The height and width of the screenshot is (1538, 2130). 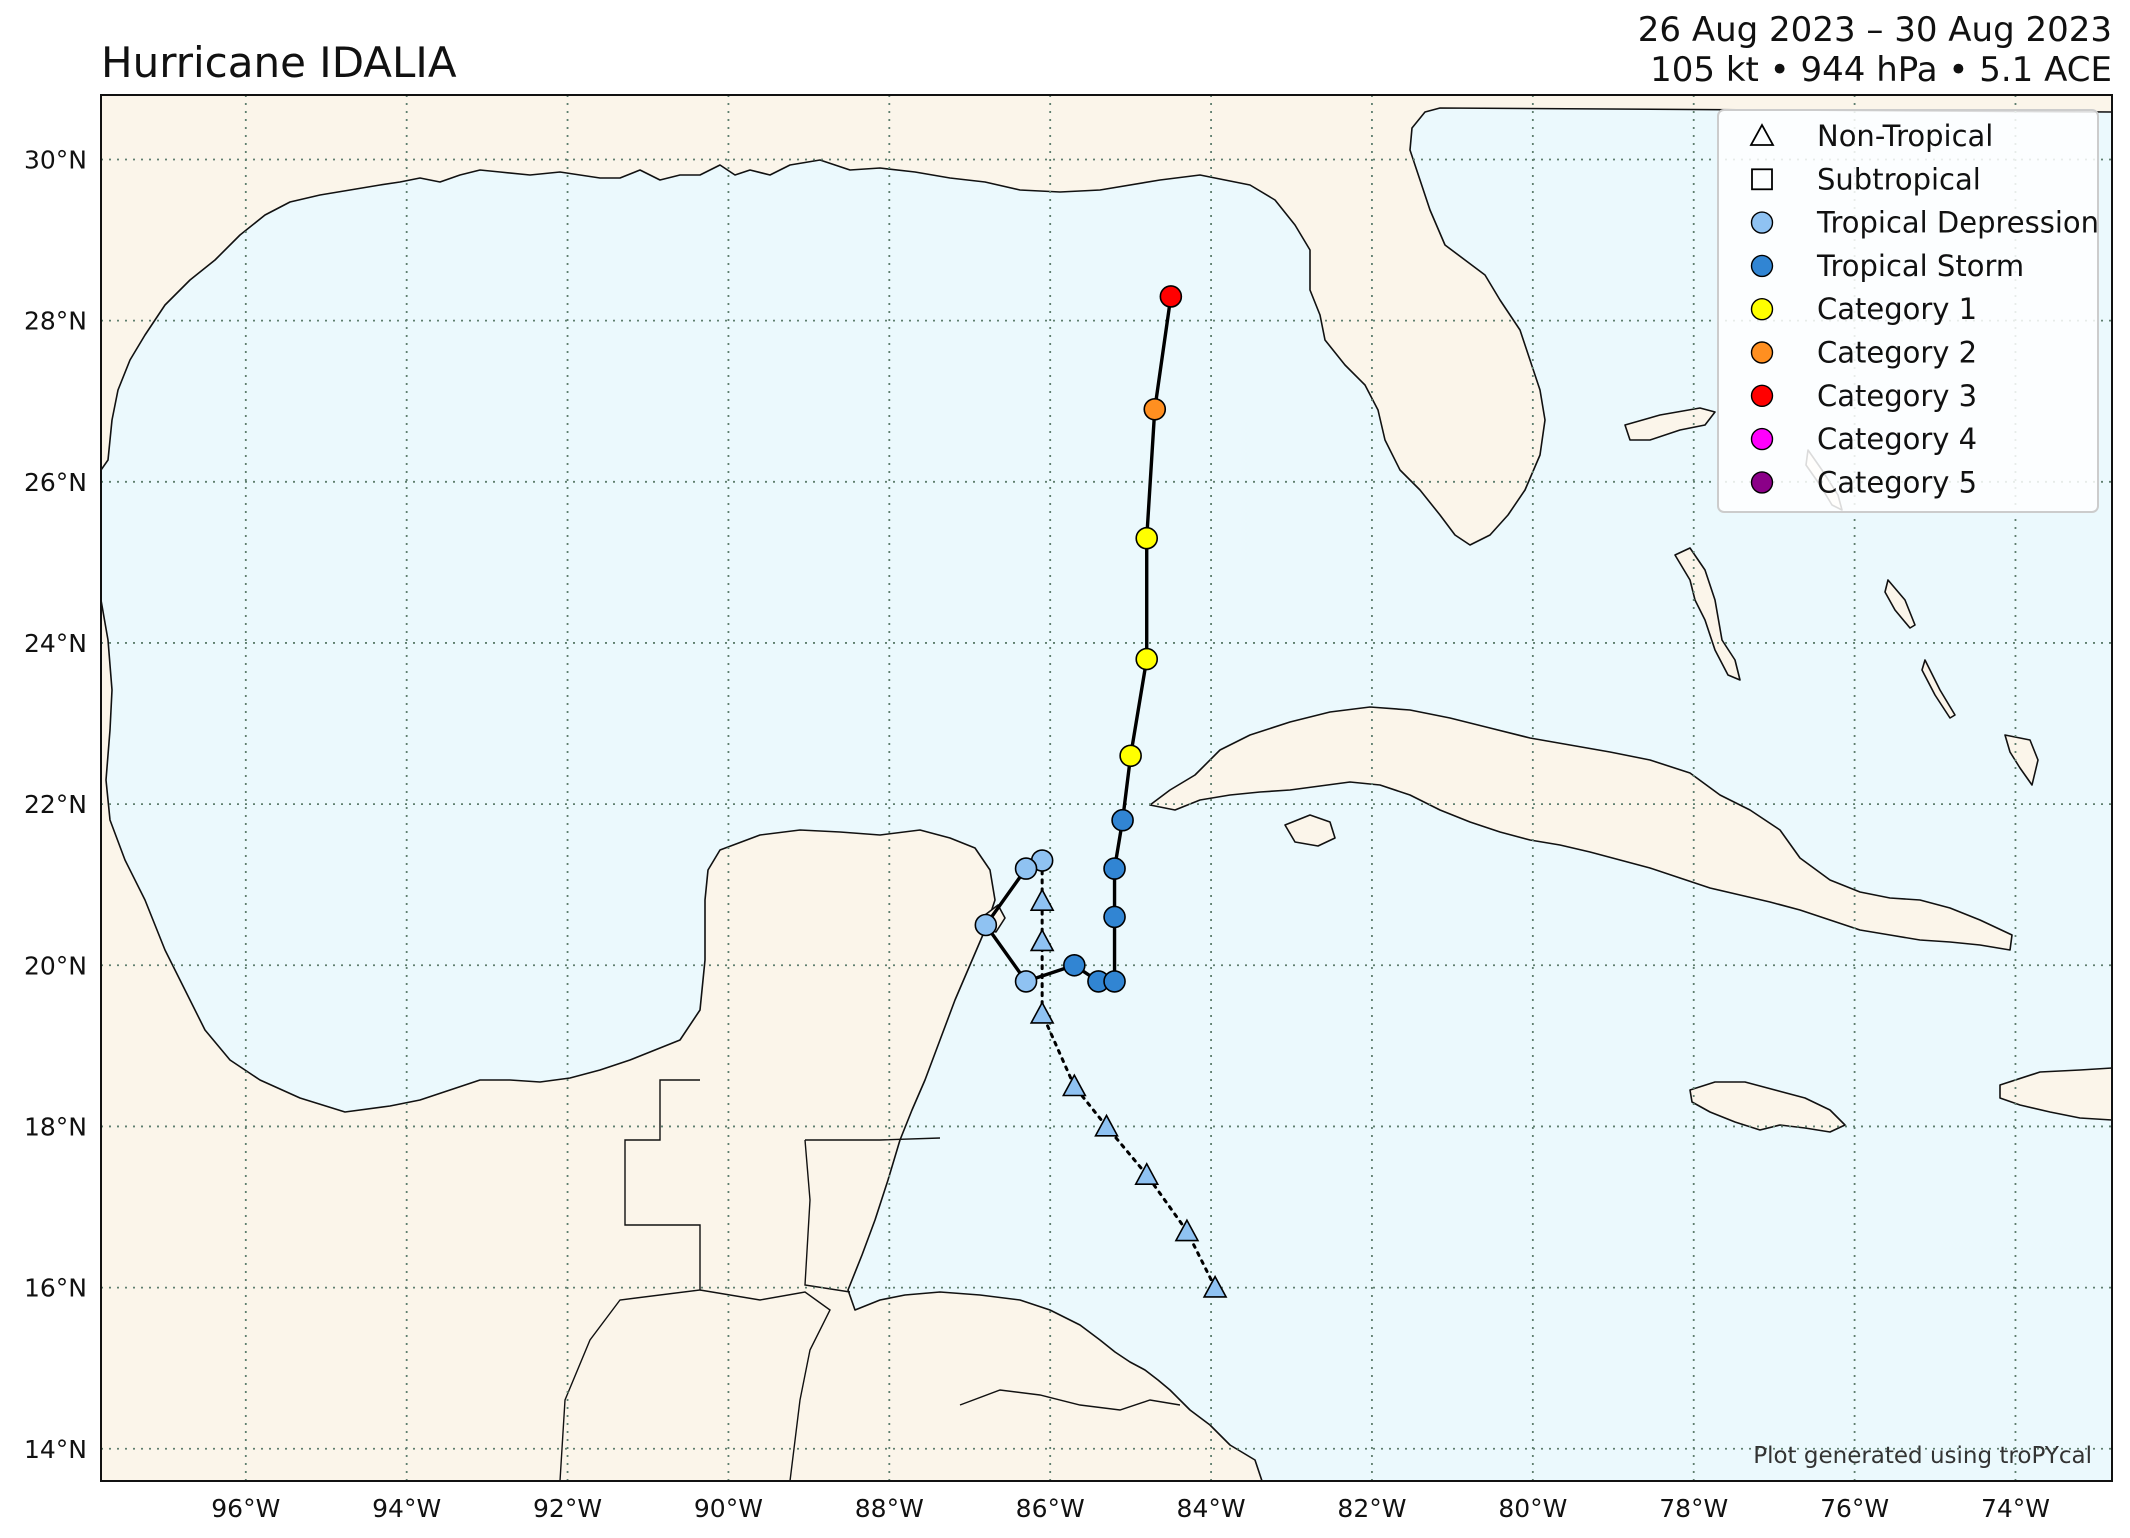 What do you see at coordinates (1211, 1508) in the screenshot?
I see `lon-tick-label: 84°W` at bounding box center [1211, 1508].